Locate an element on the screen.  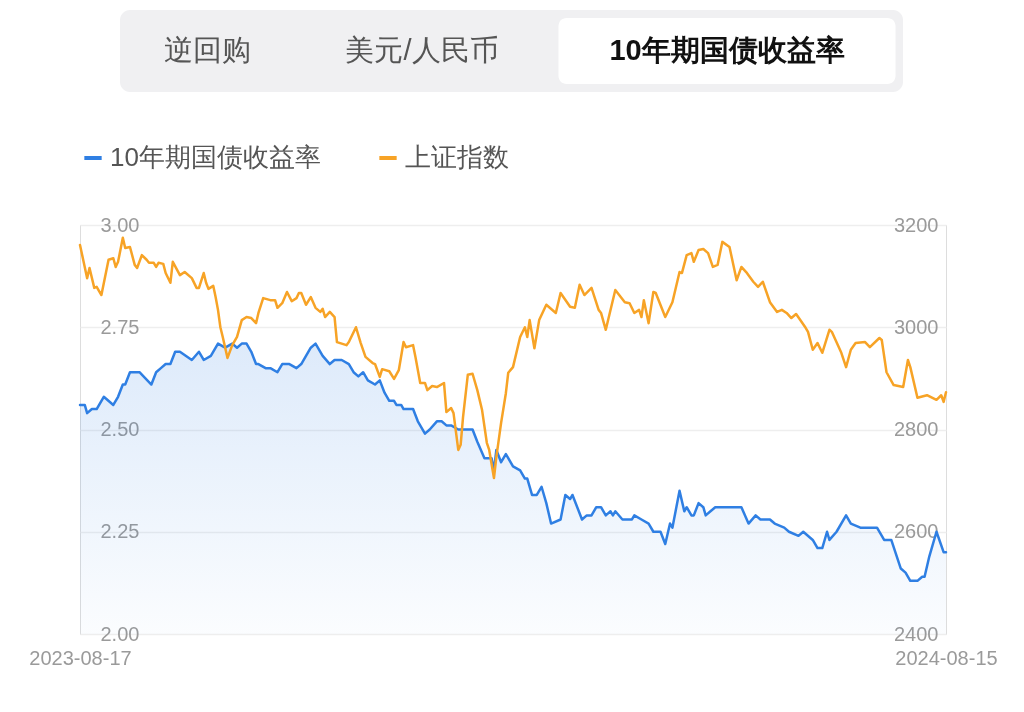
text: 逆回购 is located at coordinates (207, 50).